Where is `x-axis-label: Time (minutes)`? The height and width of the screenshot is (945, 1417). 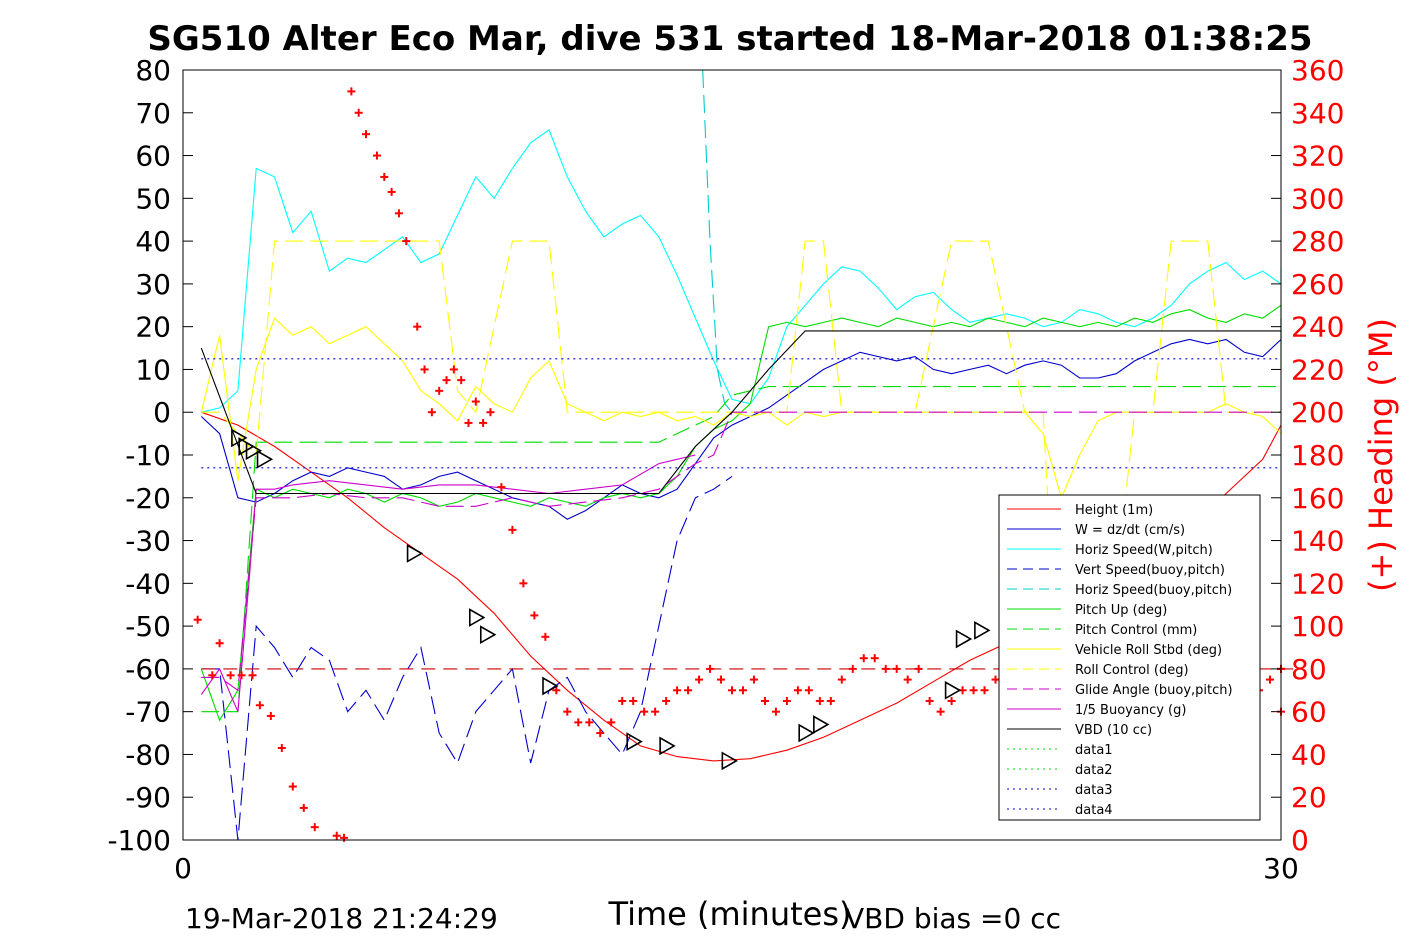
x-axis-label: Time (minutes) is located at coordinates (730, 914).